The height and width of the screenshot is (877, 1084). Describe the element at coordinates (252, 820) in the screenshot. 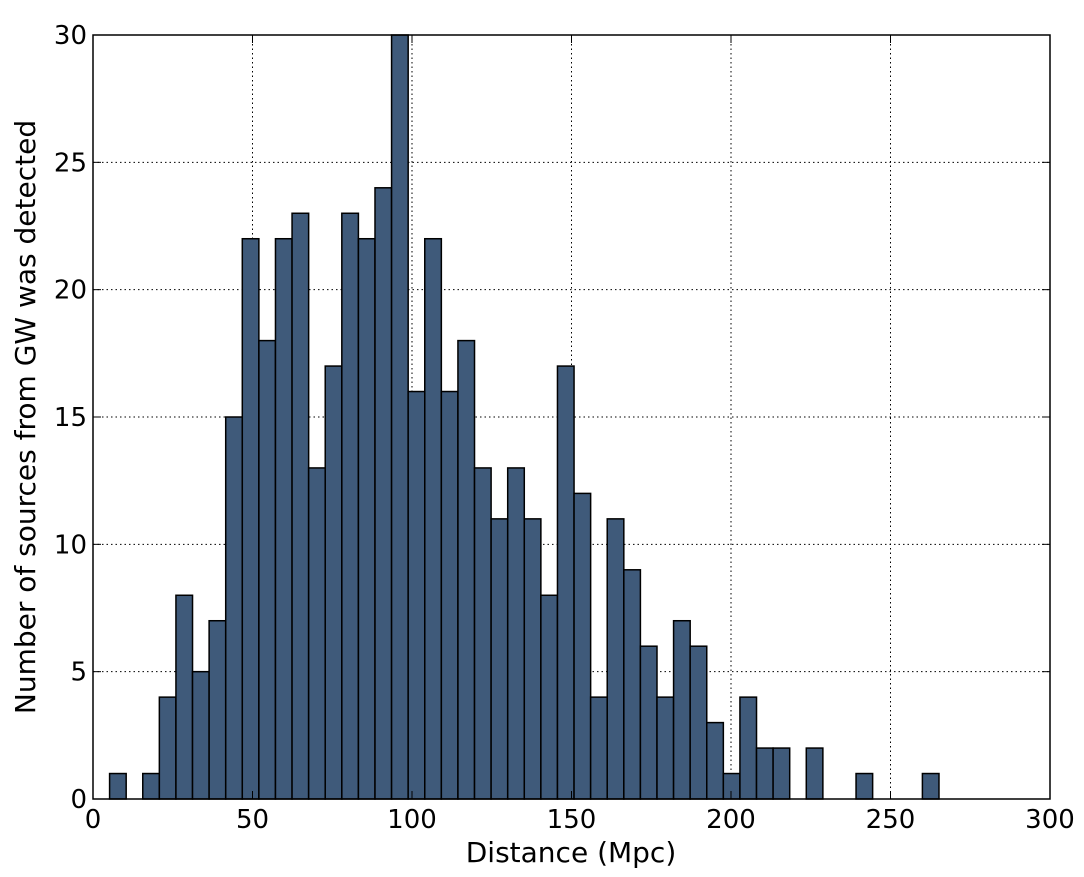

I see `x-tick-label: 50` at that location.